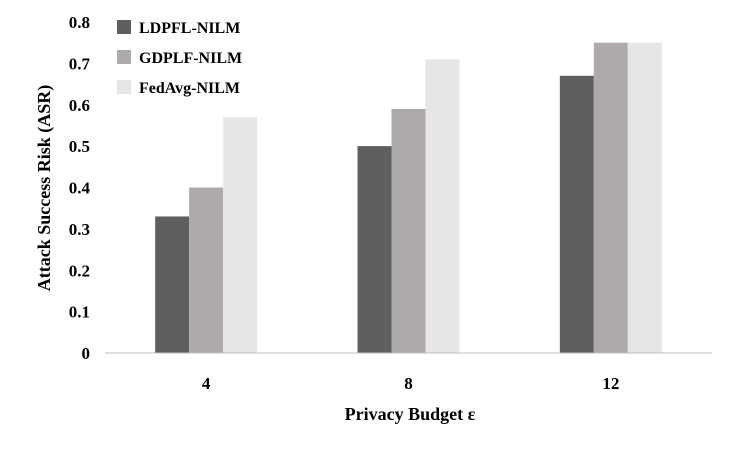  I want to click on legend-label: GDPLF-NILM, so click(190, 58).